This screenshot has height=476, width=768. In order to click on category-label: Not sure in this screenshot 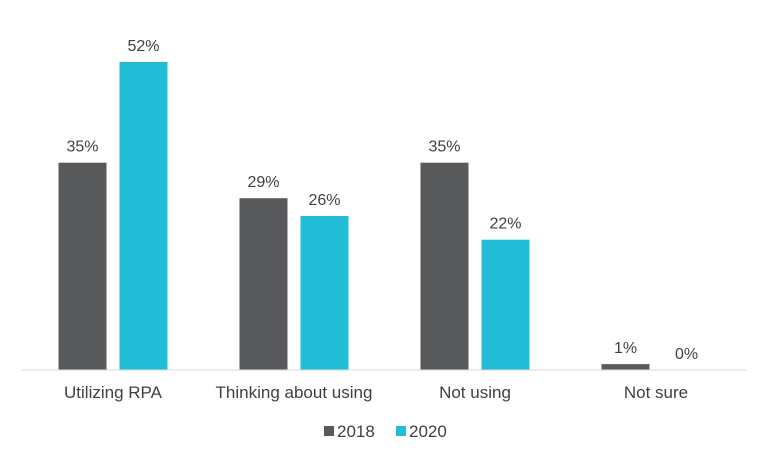, I will do `click(656, 392)`.